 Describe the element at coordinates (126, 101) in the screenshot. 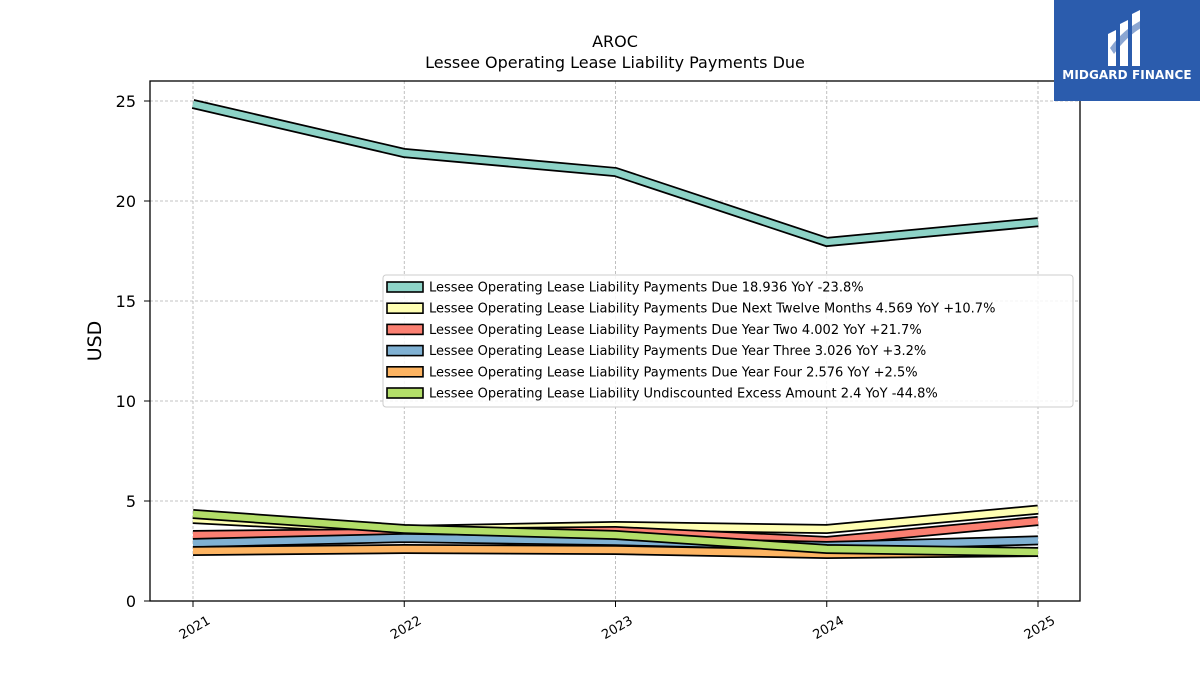

I see `y-tick-label: 25` at that location.